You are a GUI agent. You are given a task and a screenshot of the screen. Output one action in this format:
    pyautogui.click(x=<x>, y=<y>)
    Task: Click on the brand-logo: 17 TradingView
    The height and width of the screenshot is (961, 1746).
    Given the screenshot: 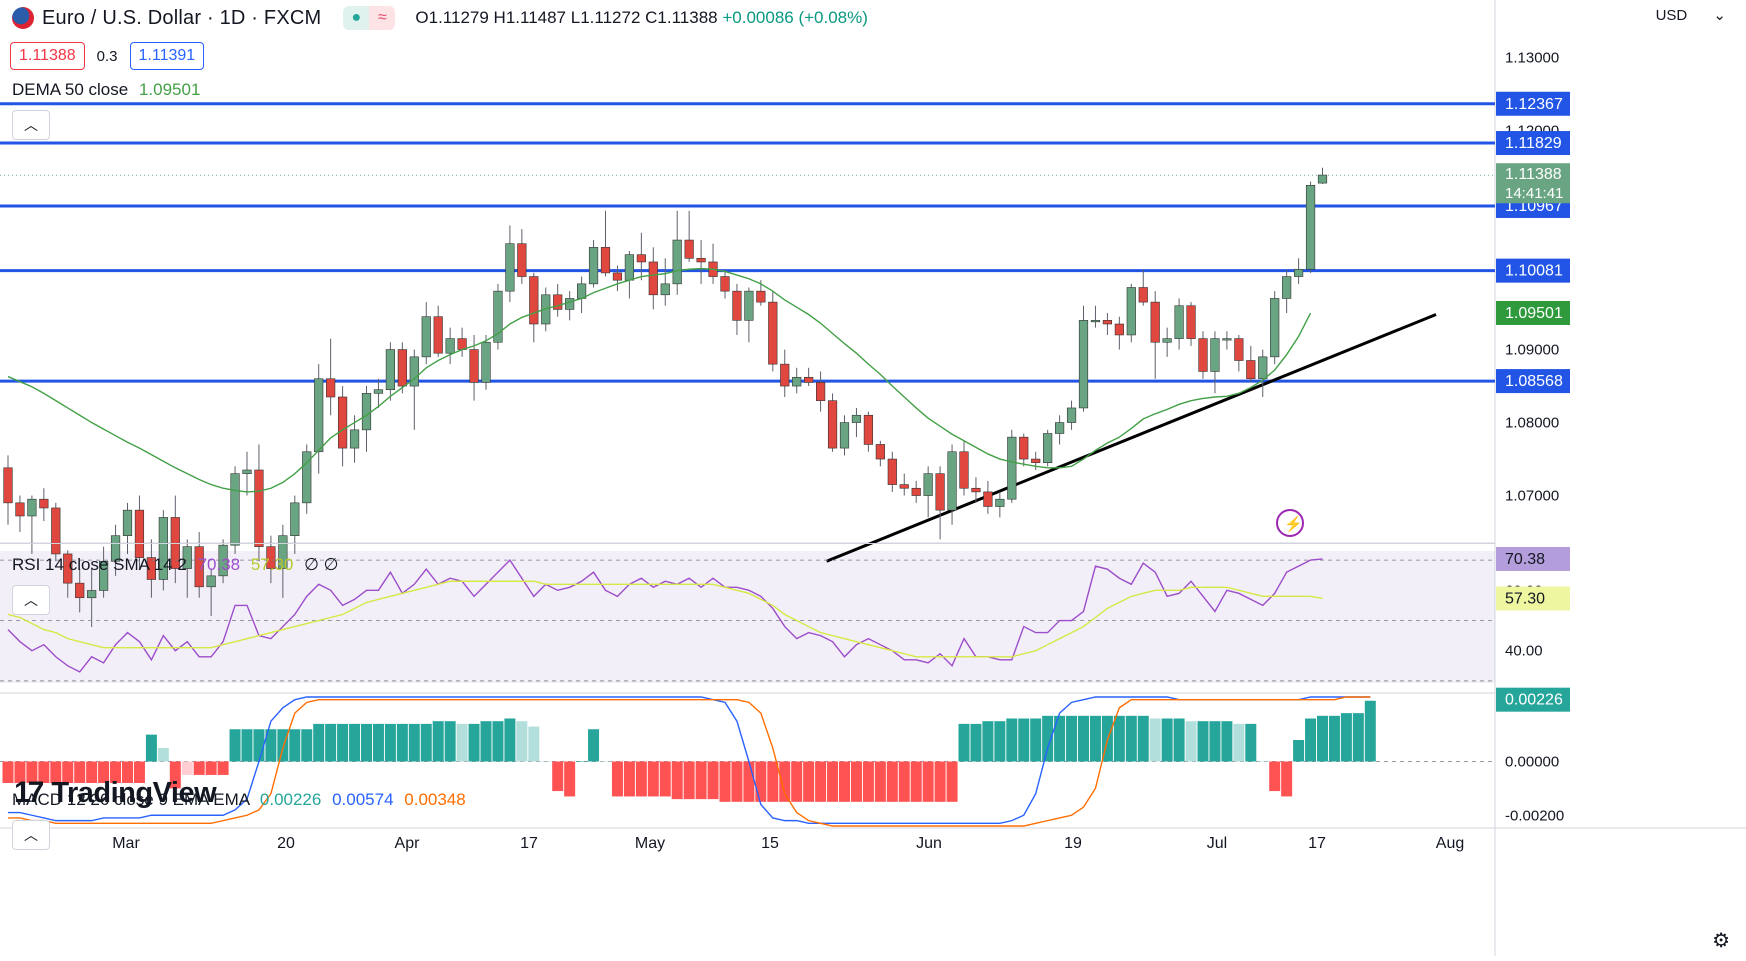 What is the action you would take?
    pyautogui.click(x=115, y=793)
    